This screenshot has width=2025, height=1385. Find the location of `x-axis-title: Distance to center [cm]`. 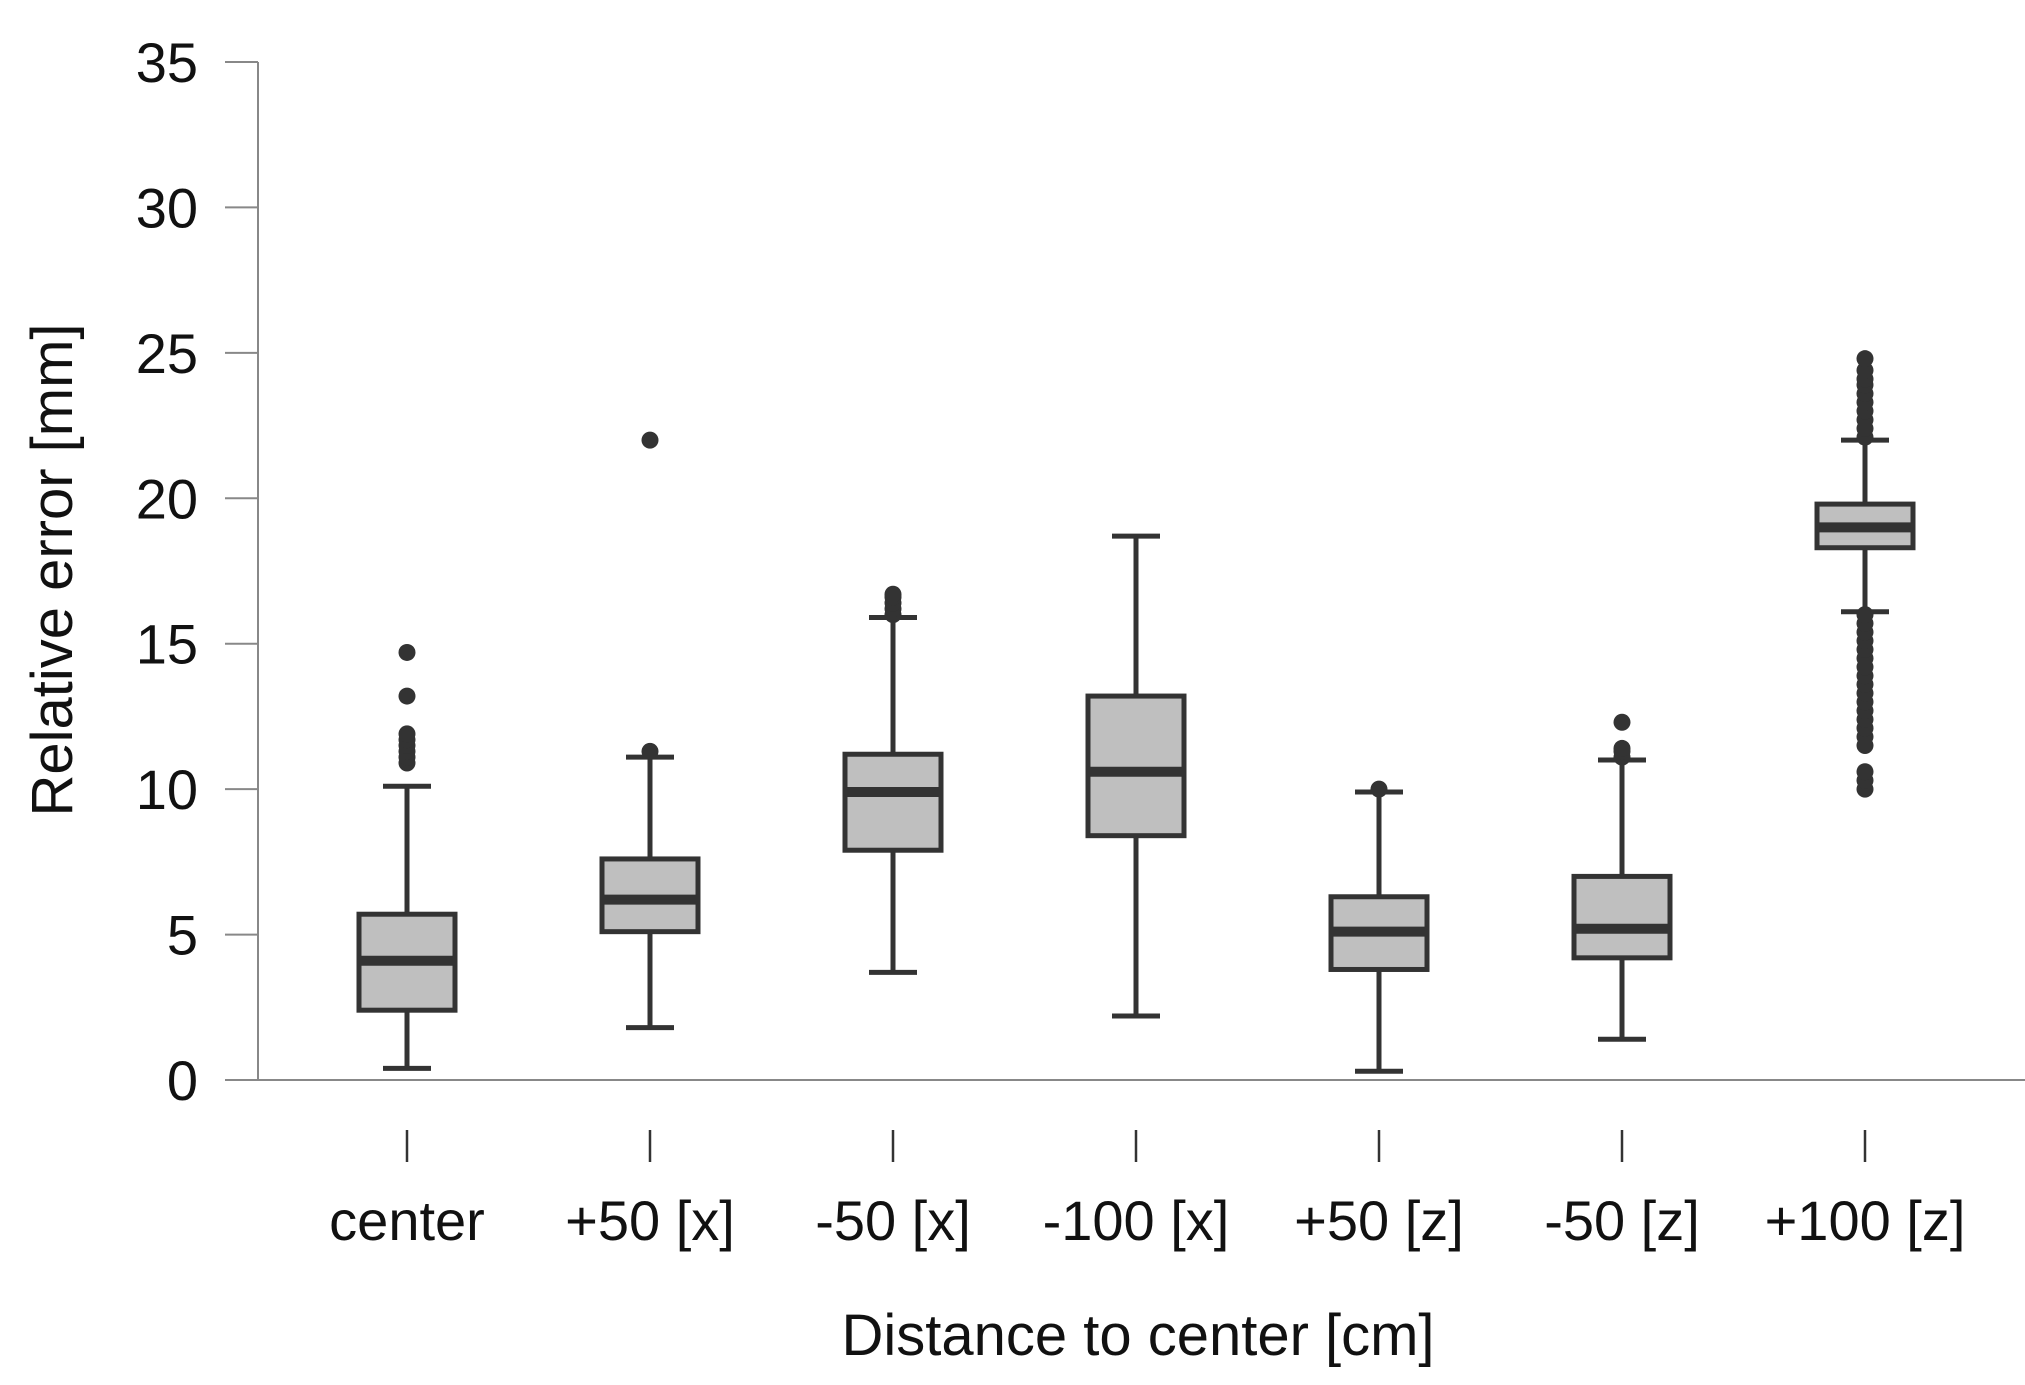

x-axis-title: Distance to center [cm] is located at coordinates (1137, 1335).